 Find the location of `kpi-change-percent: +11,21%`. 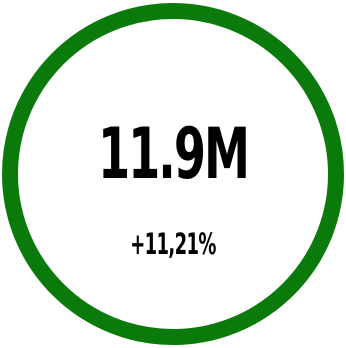

kpi-change-percent: +11,21% is located at coordinates (173, 244).